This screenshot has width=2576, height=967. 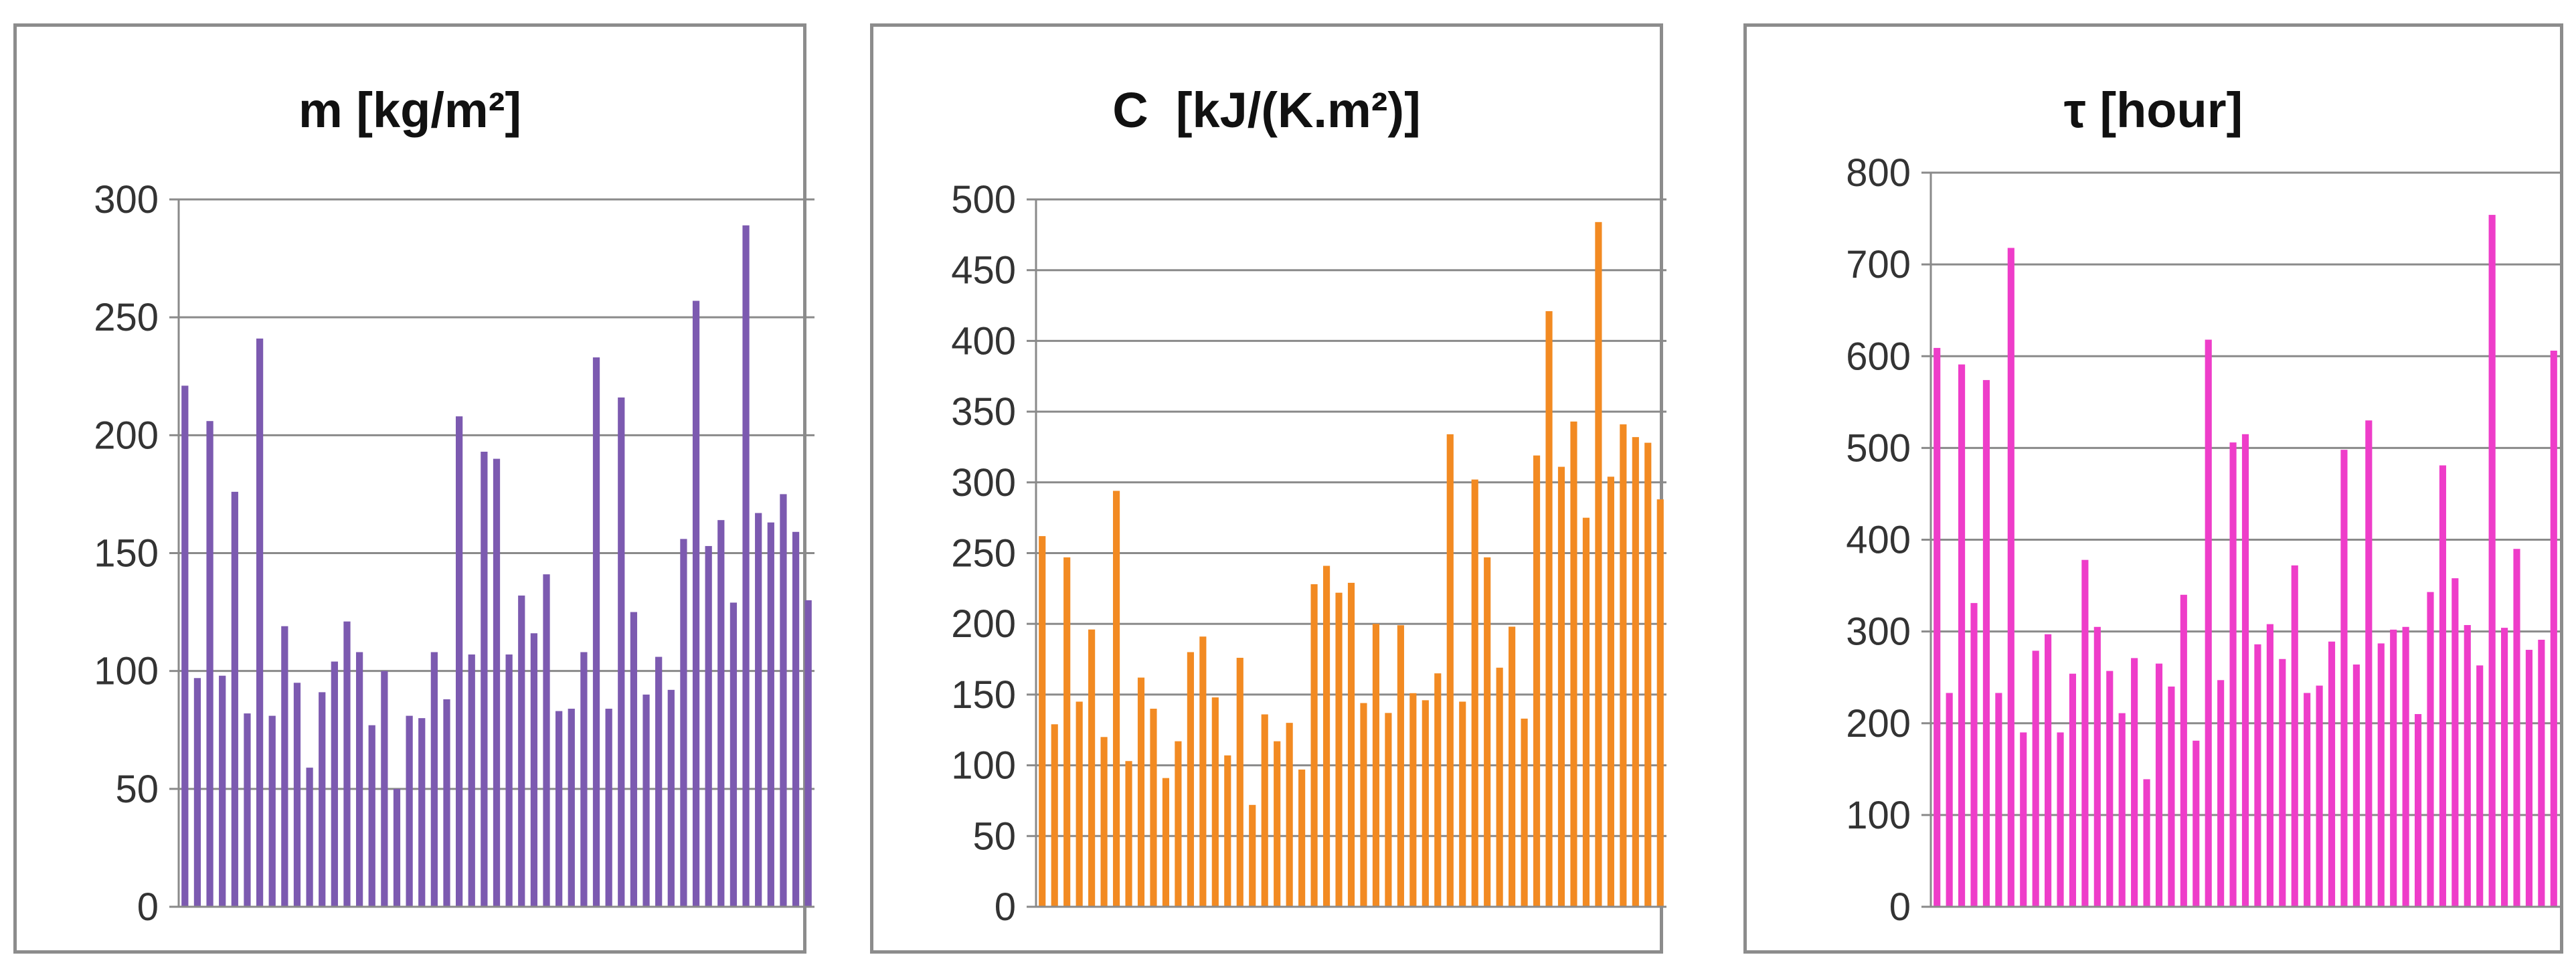 What do you see at coordinates (983, 695) in the screenshot?
I see `y-tick-label: 150` at bounding box center [983, 695].